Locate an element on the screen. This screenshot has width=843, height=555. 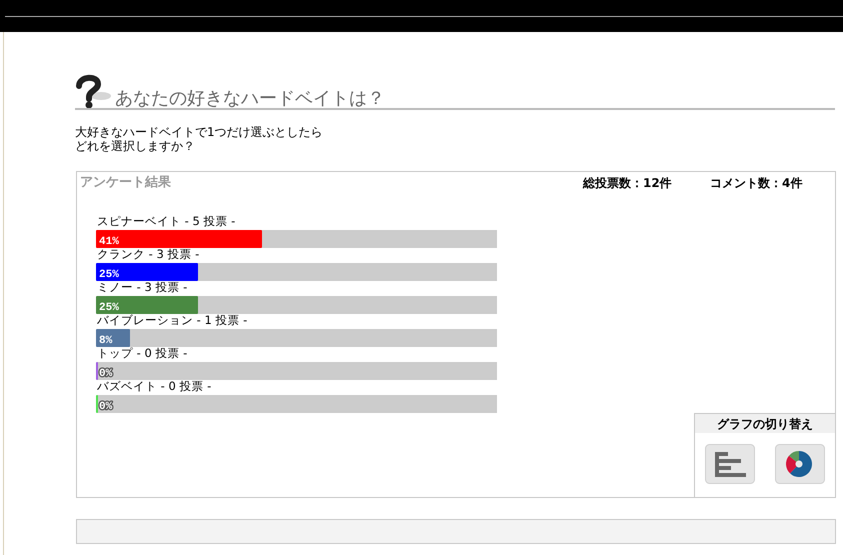
text: 総投票数：12件 is located at coordinates (627, 183).